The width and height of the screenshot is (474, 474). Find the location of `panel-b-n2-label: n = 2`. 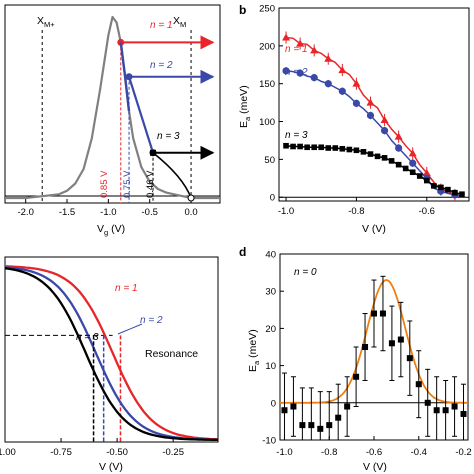

panel-b-n2-label: n = 2 is located at coordinates (296, 72).